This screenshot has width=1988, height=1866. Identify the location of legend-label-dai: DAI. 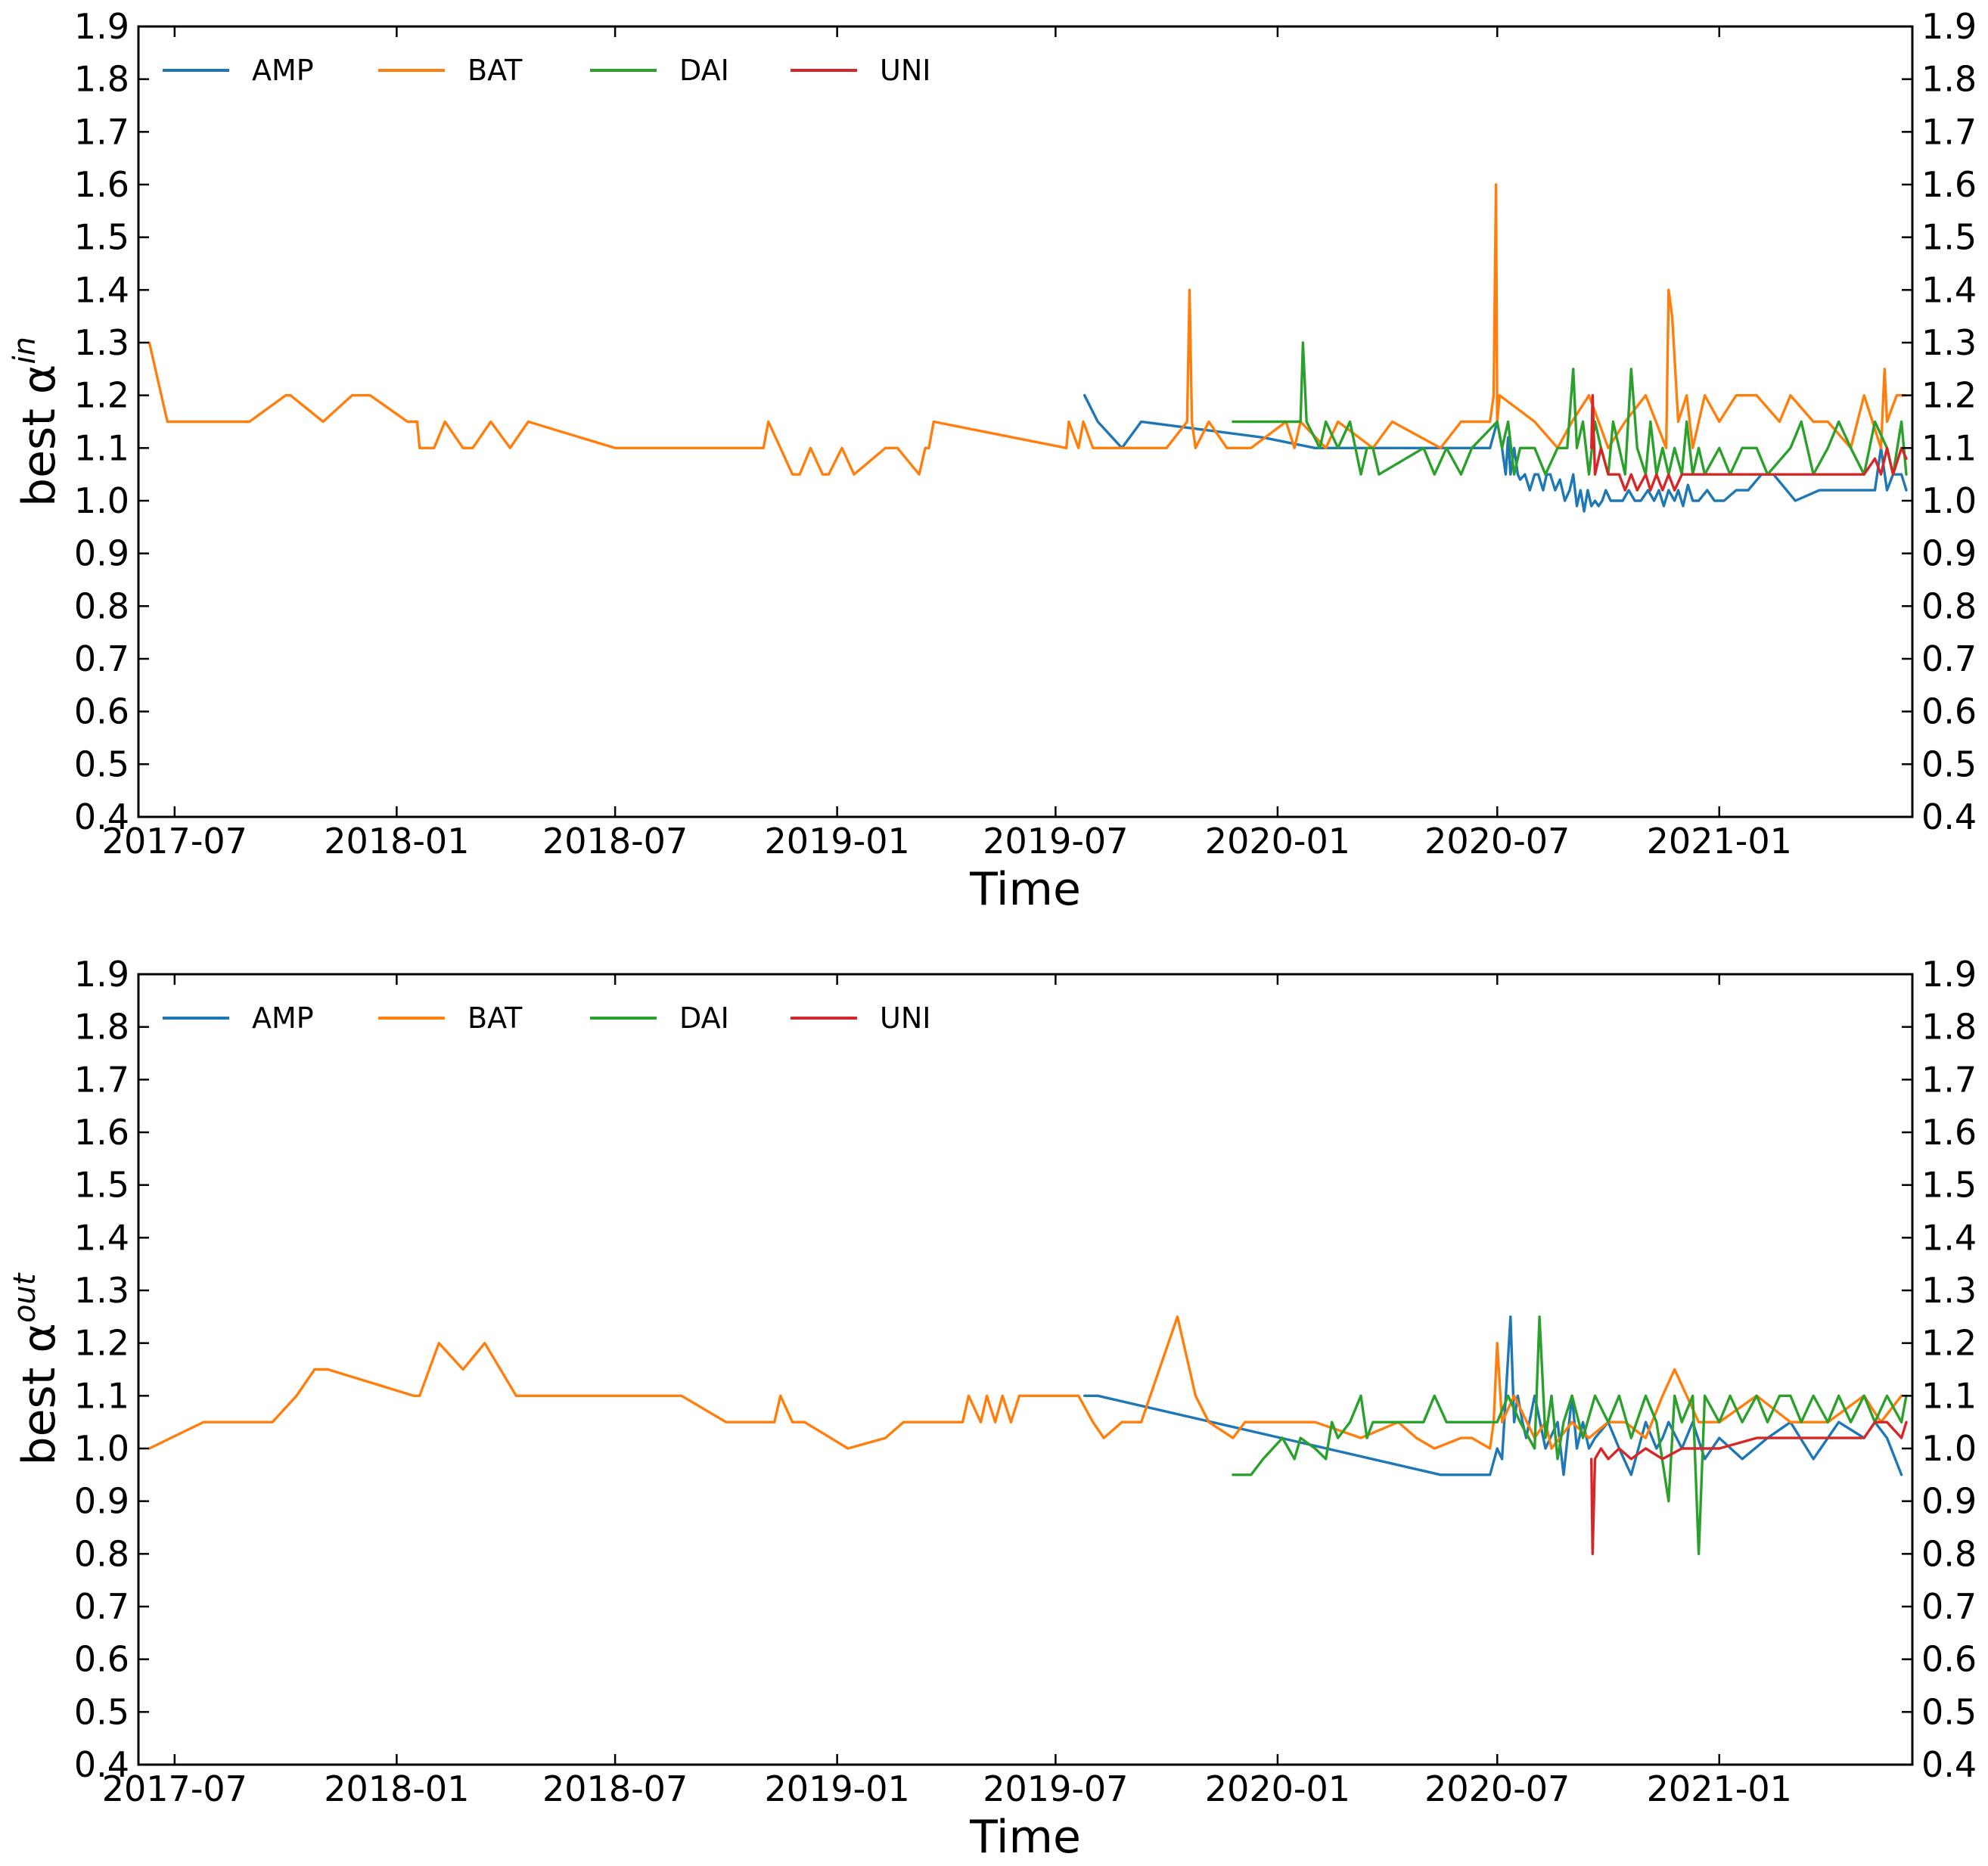
(704, 1018).